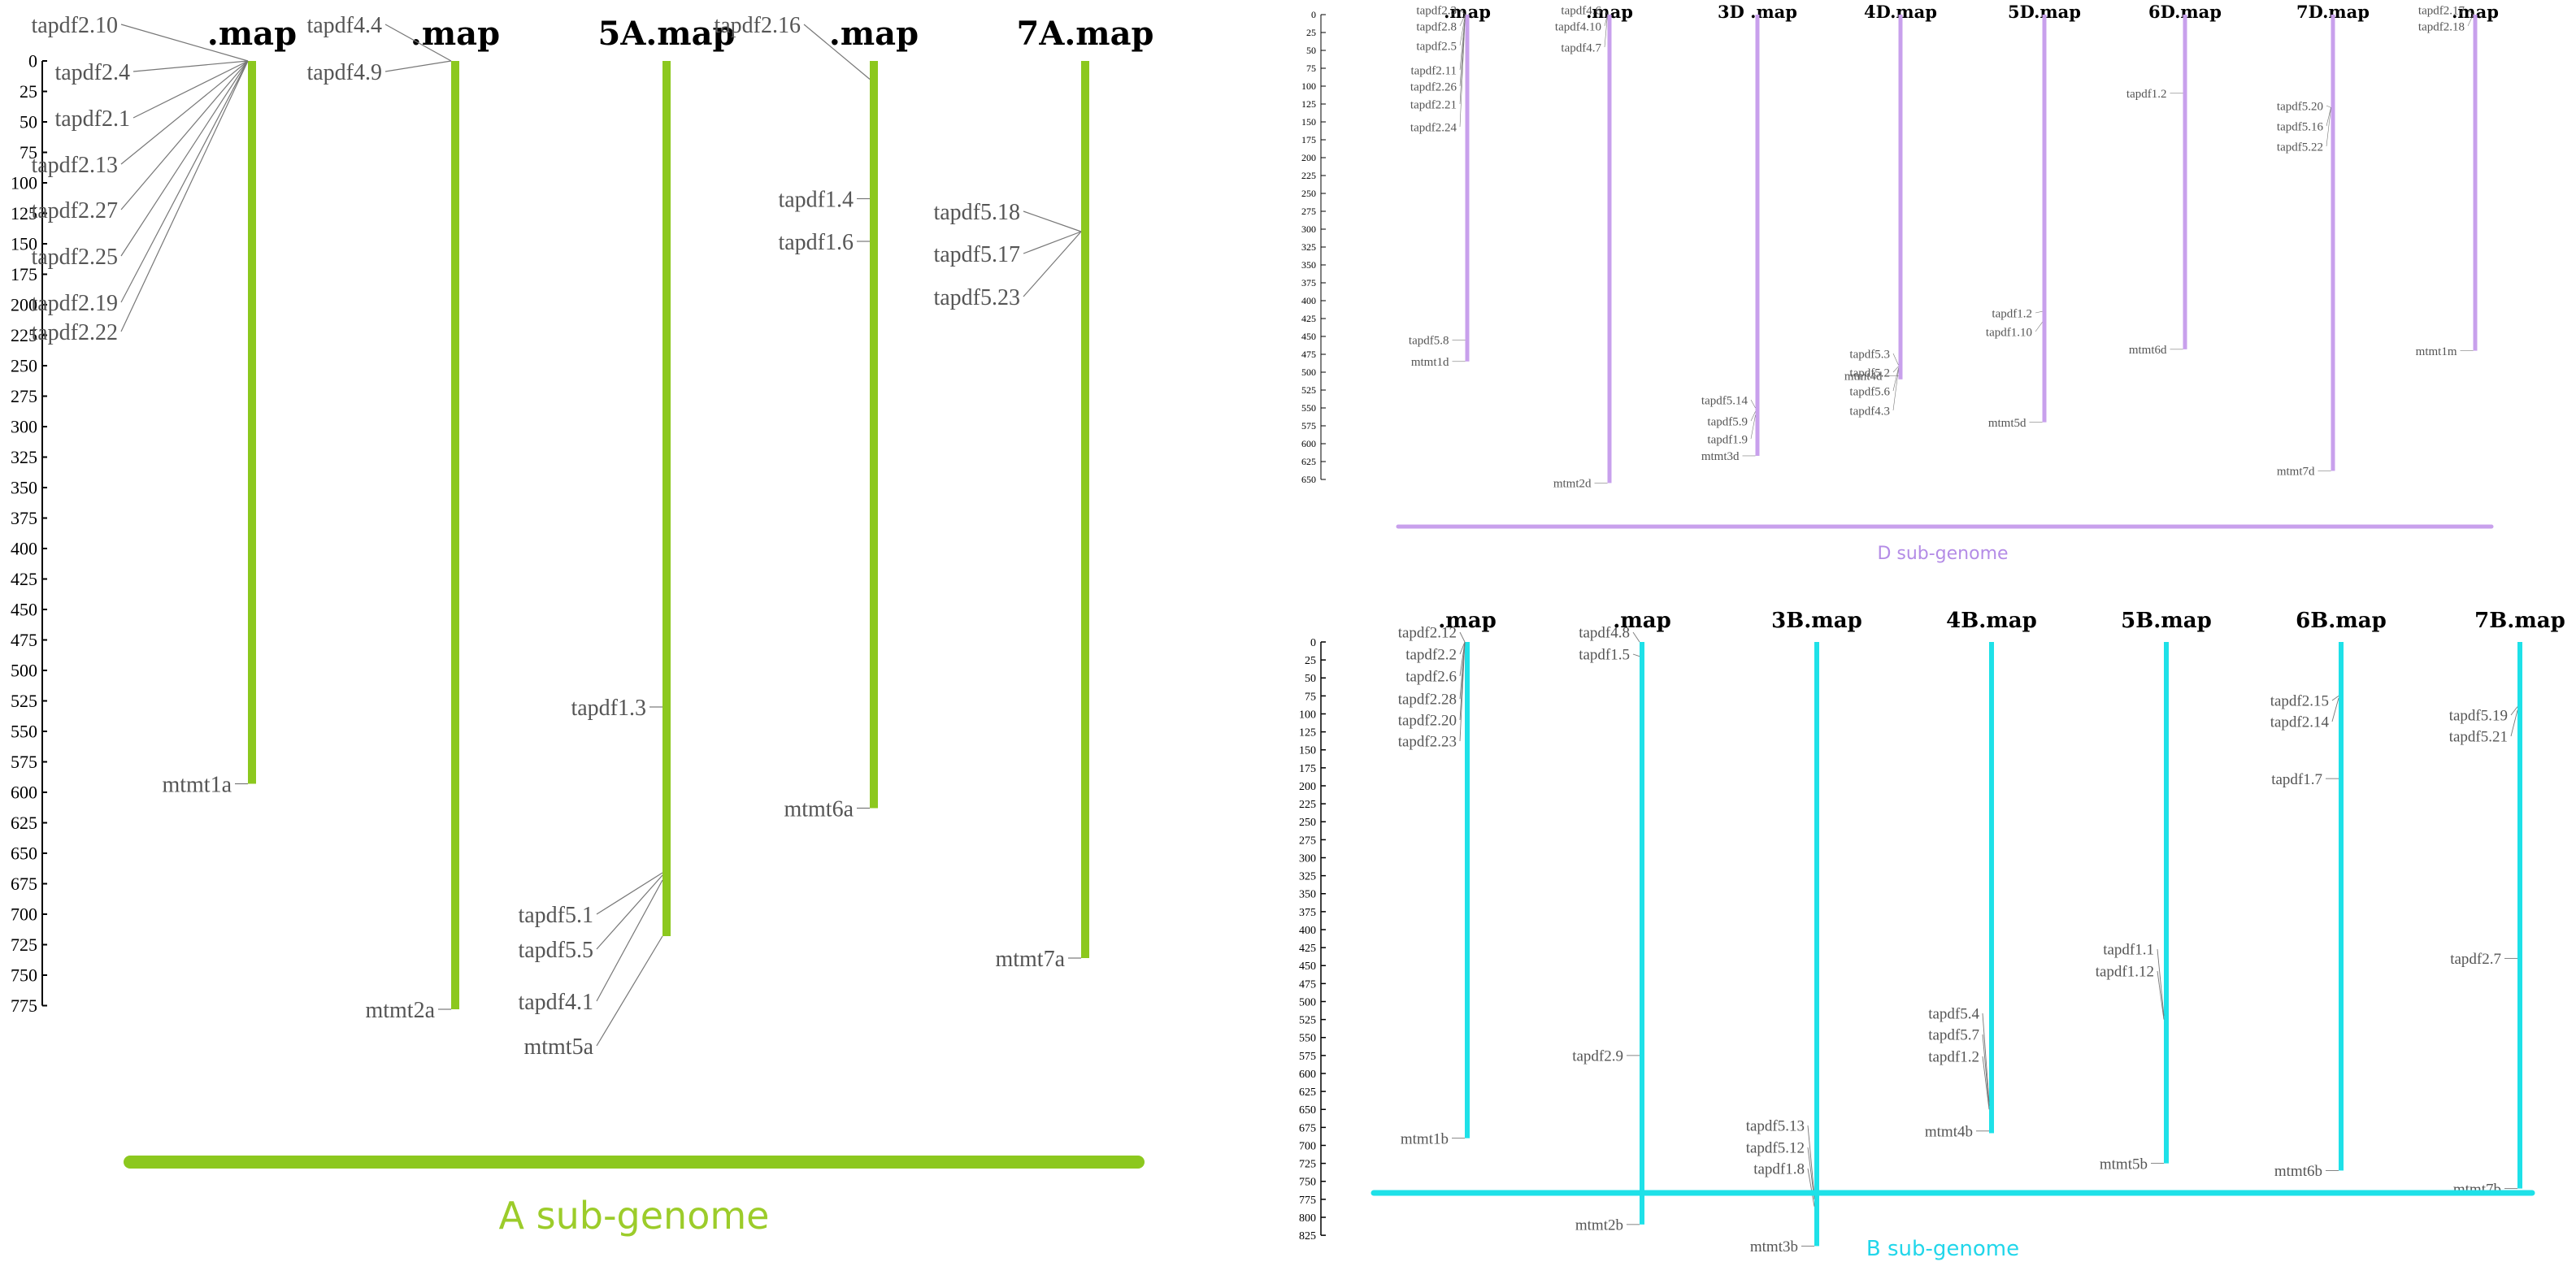  What do you see at coordinates (1775, 1148) in the screenshot?
I see `gene-label-tapdf5.12: tapdf5.12` at bounding box center [1775, 1148].